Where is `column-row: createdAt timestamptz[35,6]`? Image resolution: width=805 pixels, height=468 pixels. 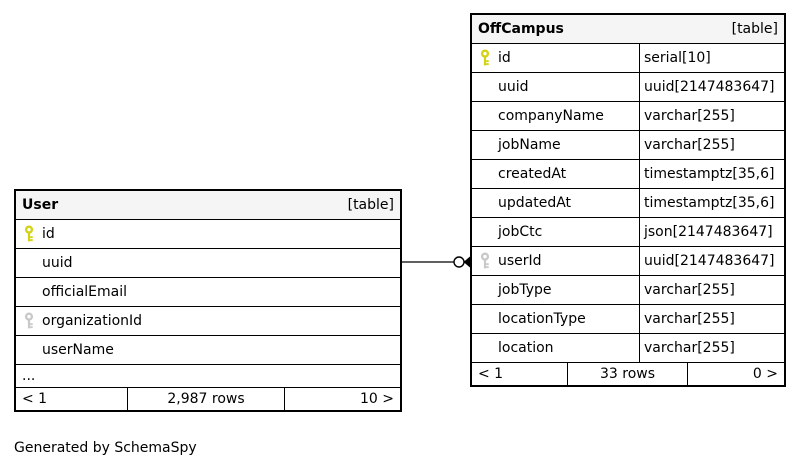 column-row: createdAt timestamptz[35,6] is located at coordinates (628, 173).